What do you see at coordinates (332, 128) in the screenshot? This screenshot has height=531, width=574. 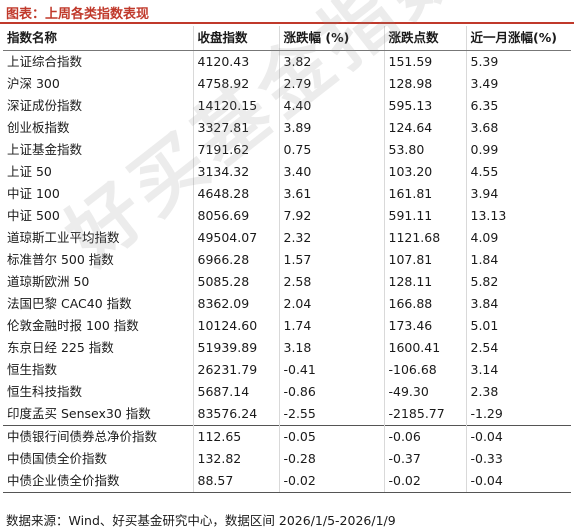 I see `cell-change-pct: 3.89` at bounding box center [332, 128].